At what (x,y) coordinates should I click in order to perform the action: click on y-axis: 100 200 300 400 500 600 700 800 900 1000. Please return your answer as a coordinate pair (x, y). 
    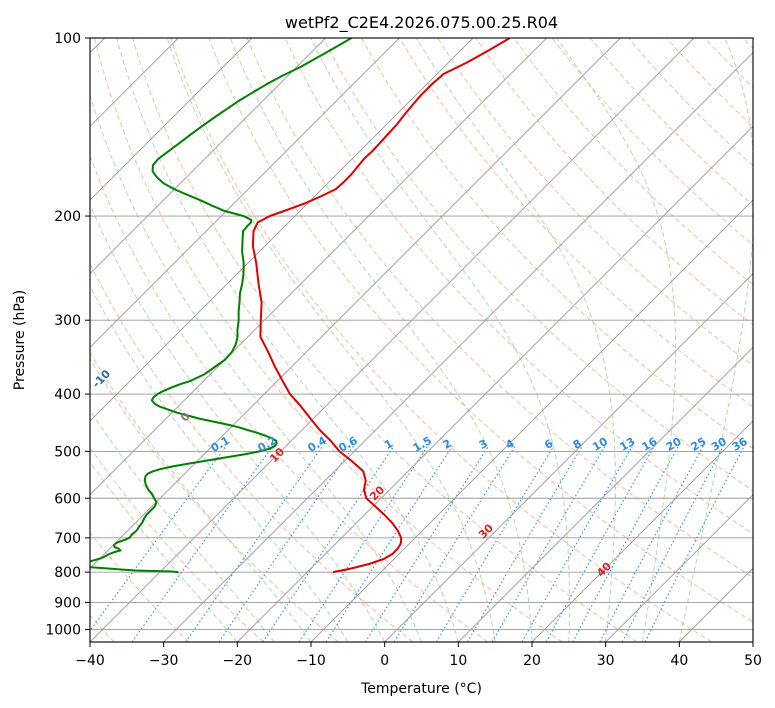
    Looking at the image, I should click on (67, 334).